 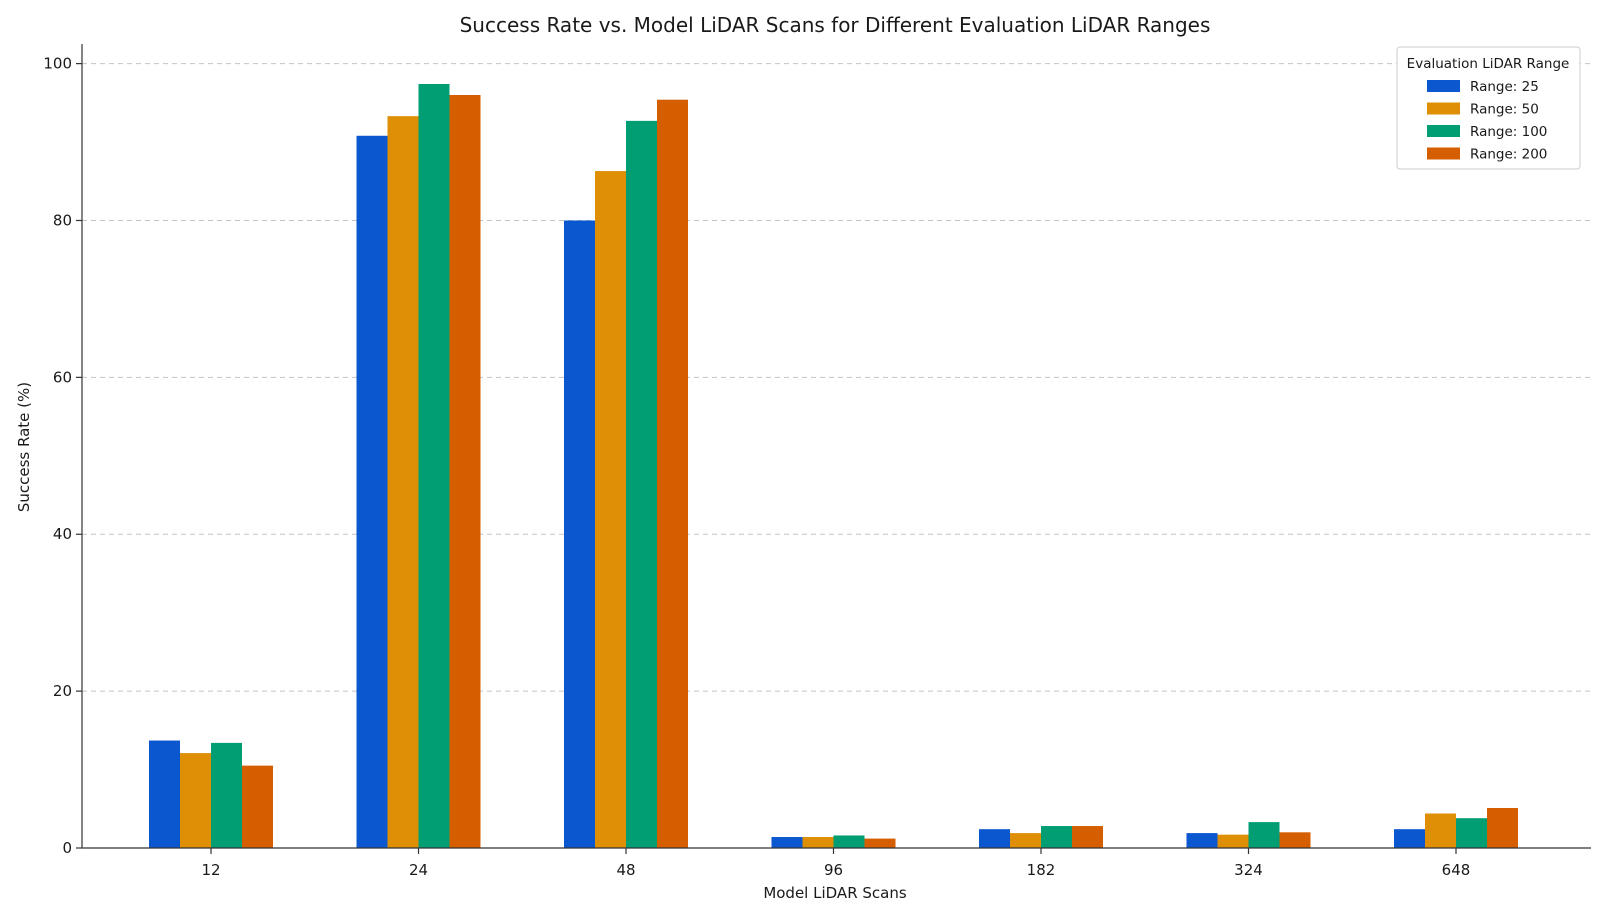 I want to click on bar-range-50-x648, so click(x=1440, y=830).